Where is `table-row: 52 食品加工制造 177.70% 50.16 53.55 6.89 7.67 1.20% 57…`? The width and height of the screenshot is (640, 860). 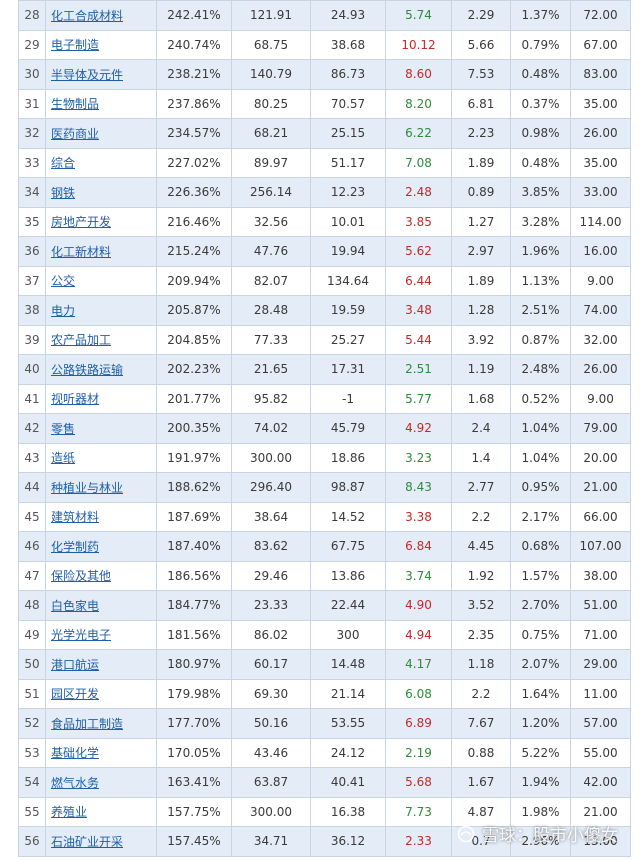 table-row: 52 食品加工制造 177.70% 50.16 53.55 6.89 7.67 1.20% 57… is located at coordinates (324, 723).